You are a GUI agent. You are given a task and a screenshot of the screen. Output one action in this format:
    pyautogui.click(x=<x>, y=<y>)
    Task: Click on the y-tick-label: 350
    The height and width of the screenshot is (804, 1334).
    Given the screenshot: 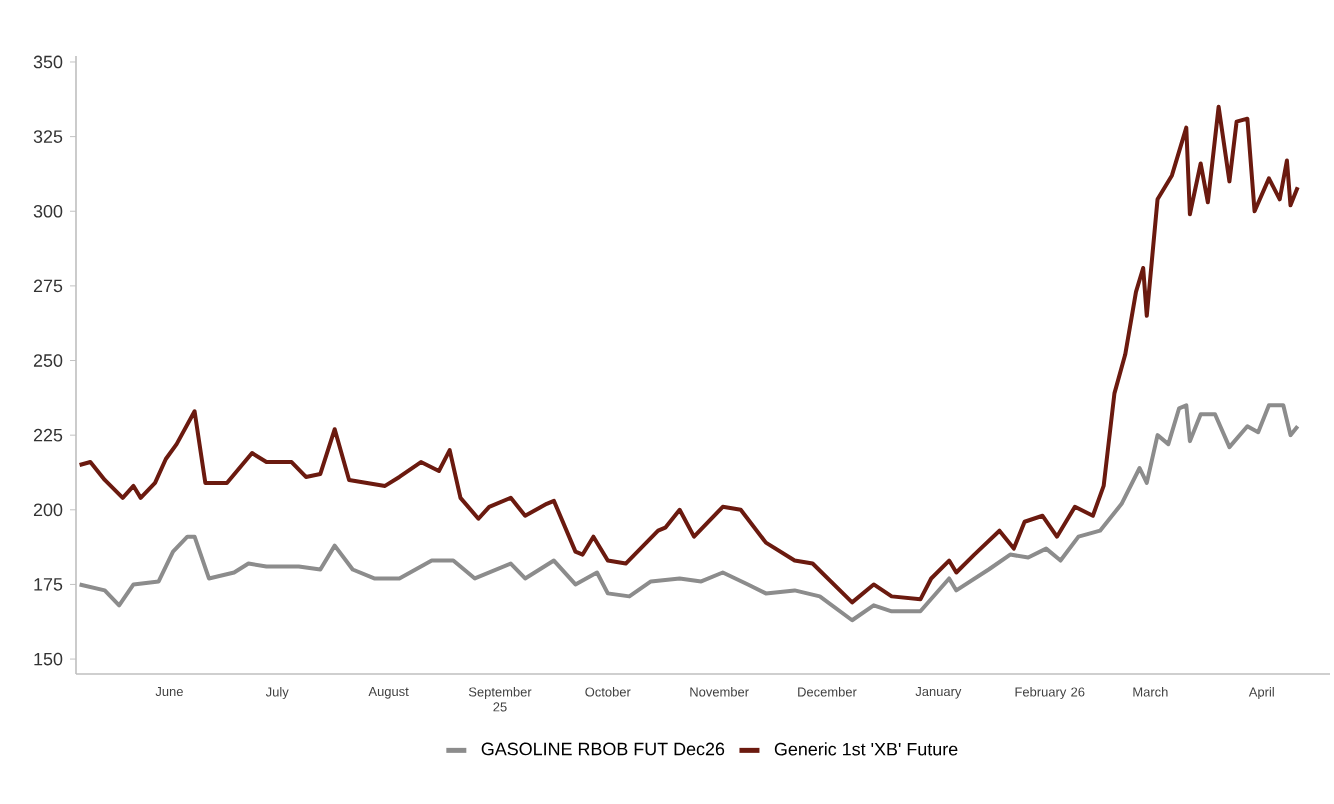 What is the action you would take?
    pyautogui.click(x=48, y=62)
    